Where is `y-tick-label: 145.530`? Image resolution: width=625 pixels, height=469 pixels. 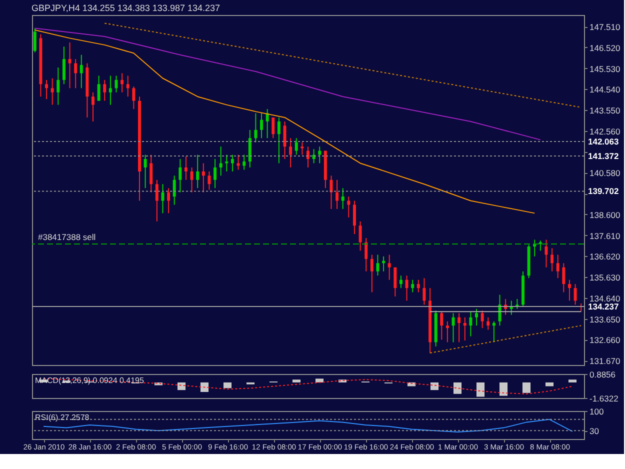
y-tick-label: 145.530 is located at coordinates (605, 69).